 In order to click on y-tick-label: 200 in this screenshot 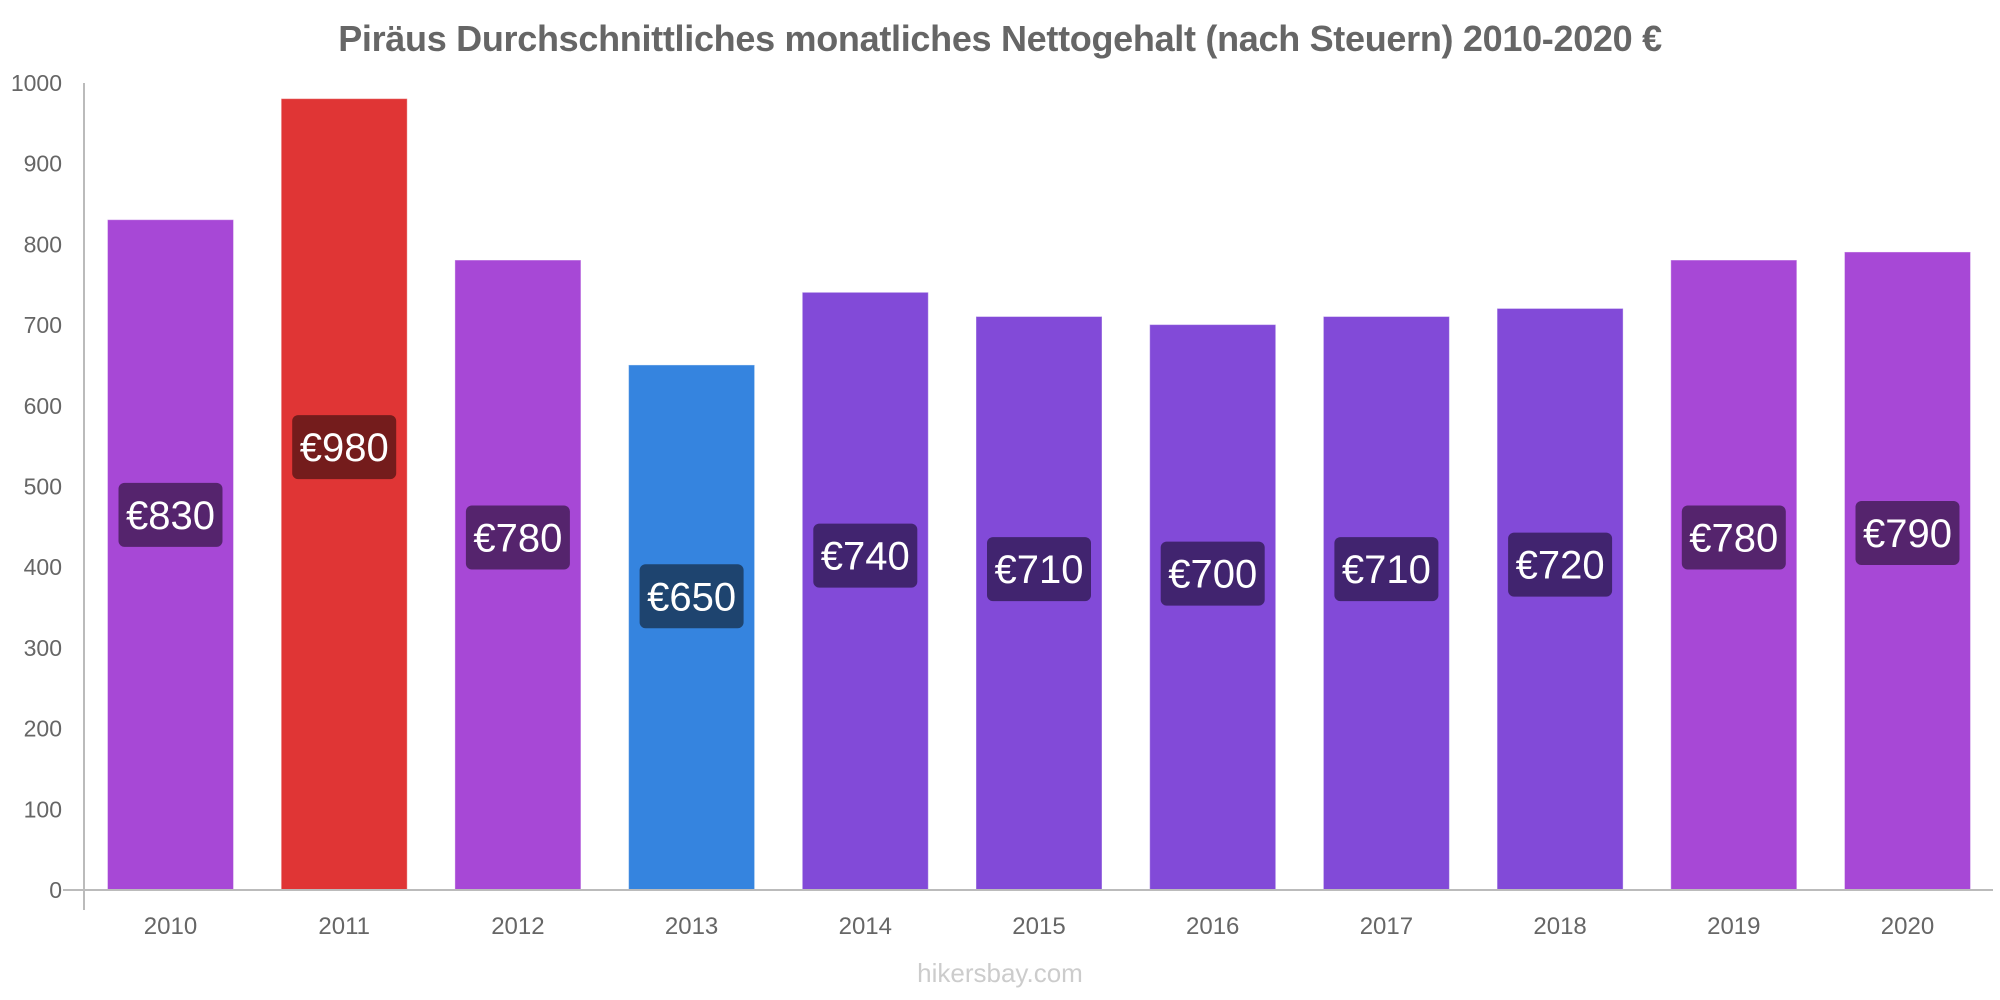, I will do `click(43, 729)`.